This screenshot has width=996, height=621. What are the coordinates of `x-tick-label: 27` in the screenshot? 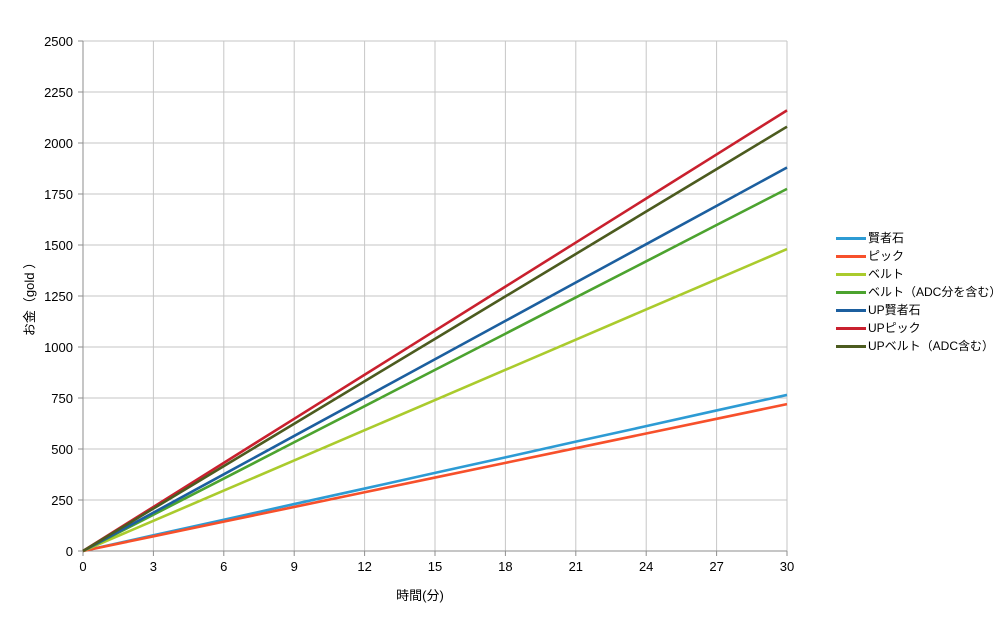 It's located at (716, 566).